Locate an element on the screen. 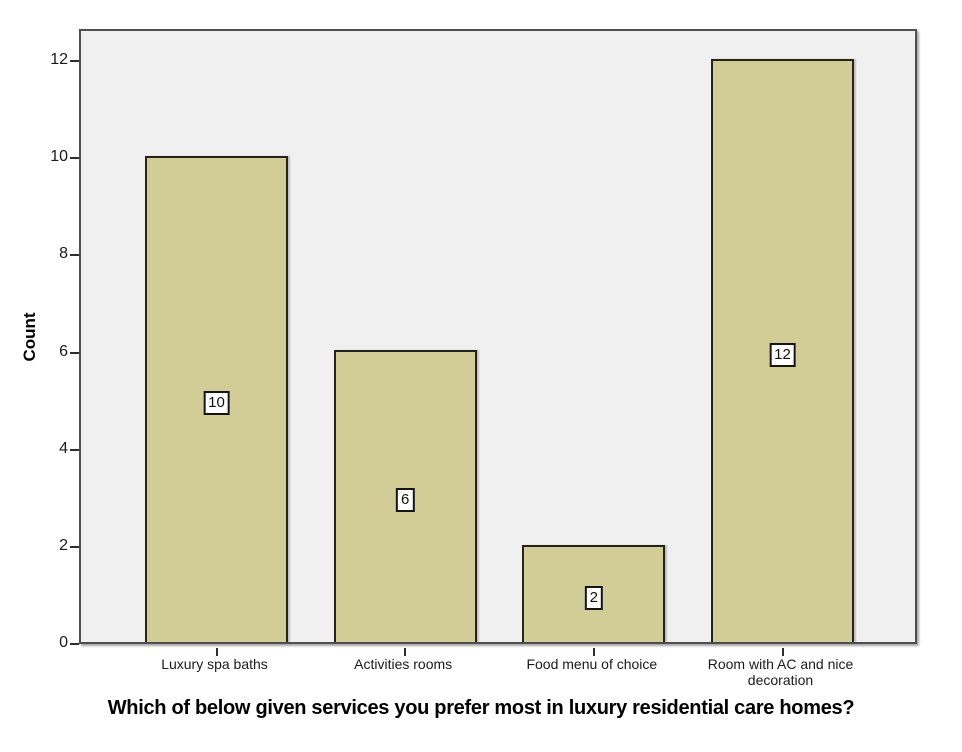  y-tick-label: 4 is located at coordinates (63, 448).